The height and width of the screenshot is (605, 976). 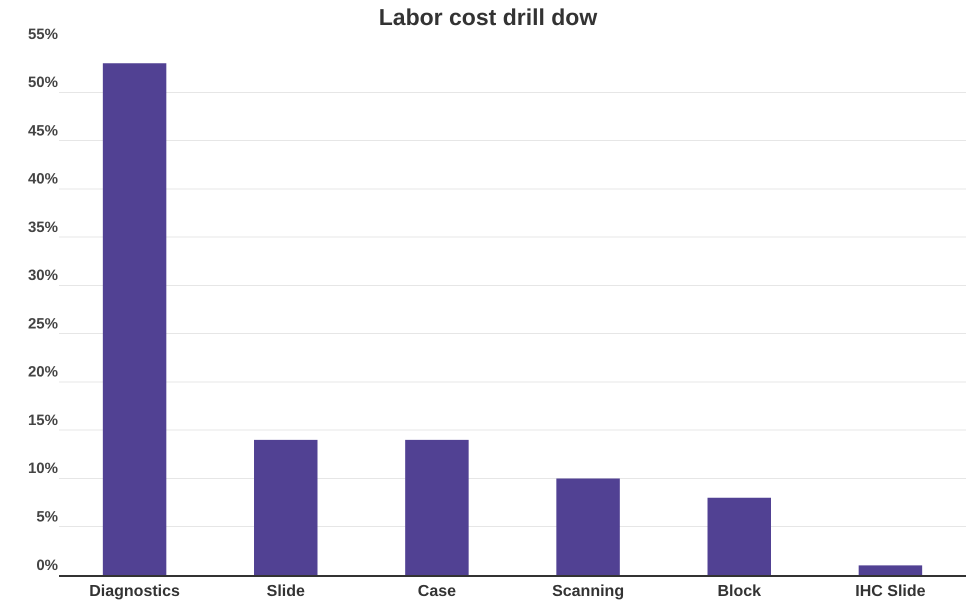 I want to click on y-tick-label: 15%, so click(x=43, y=420).